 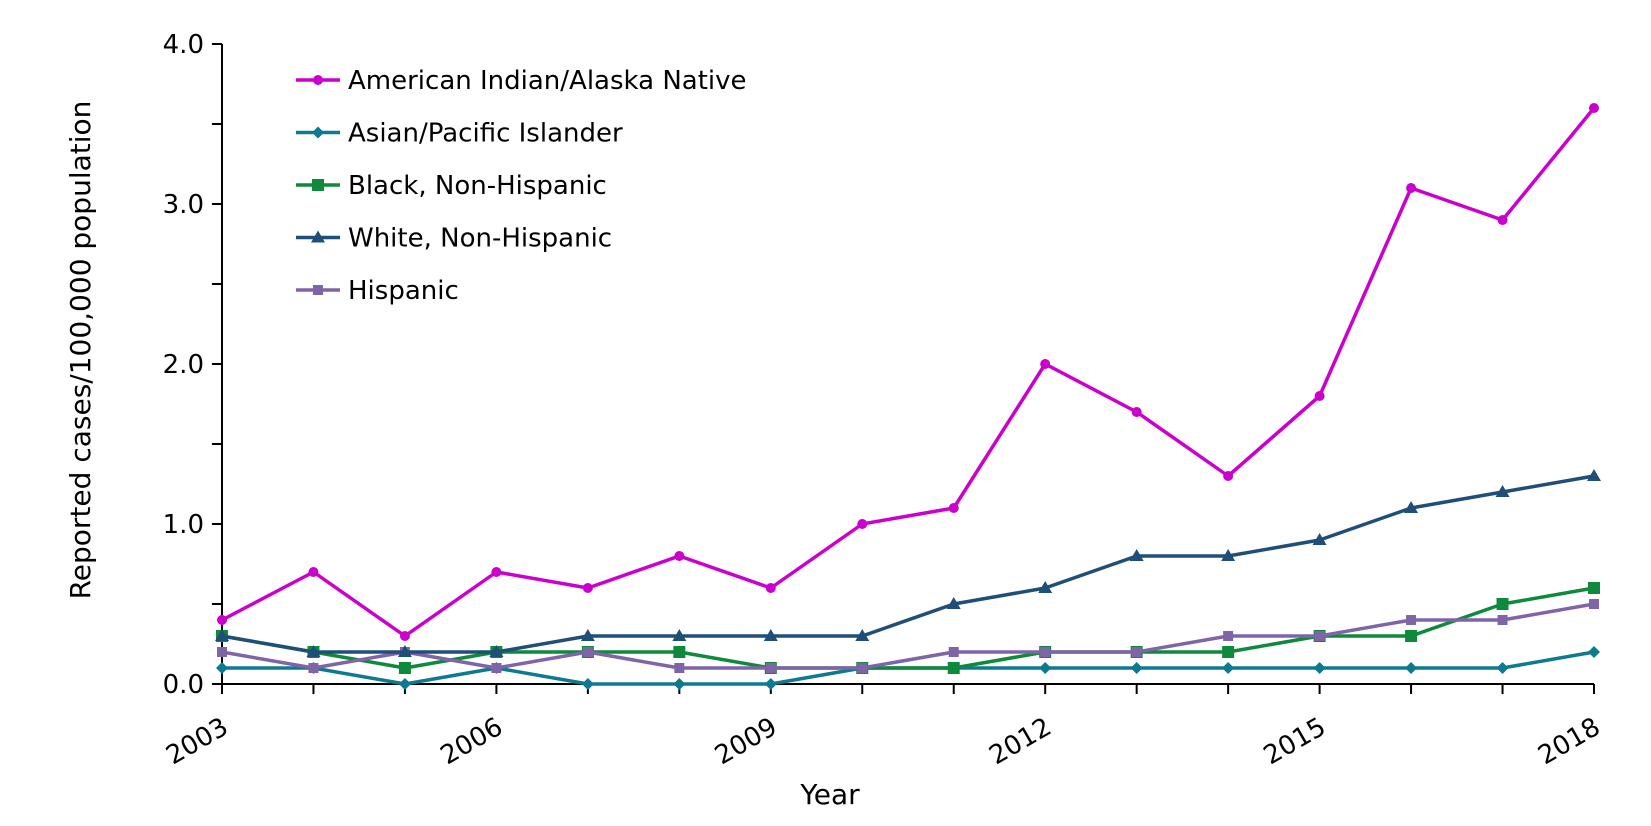 What do you see at coordinates (183, 365) in the screenshot?
I see `y-tick-label: 2.0` at bounding box center [183, 365].